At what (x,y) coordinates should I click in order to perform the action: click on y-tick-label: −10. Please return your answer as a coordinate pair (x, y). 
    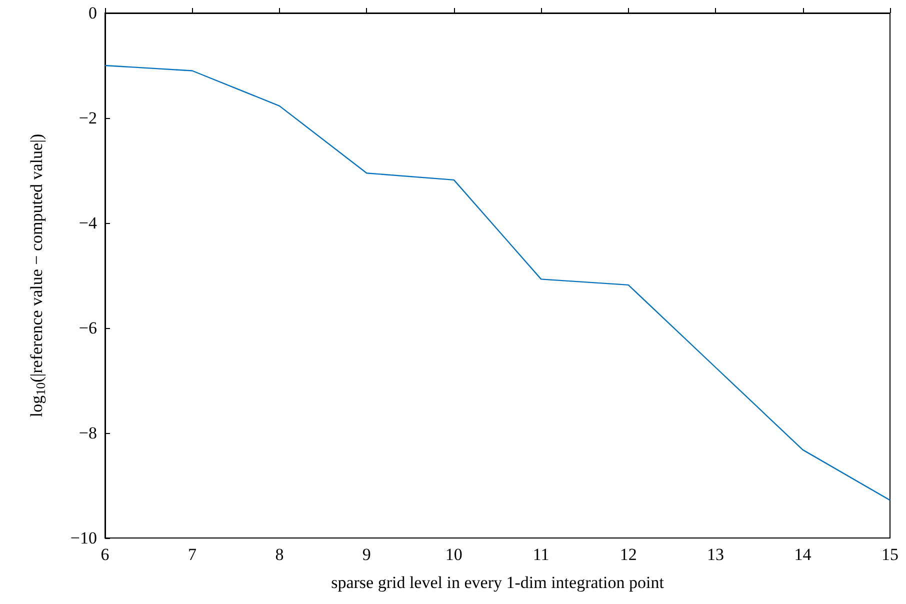
    Looking at the image, I should click on (83, 538).